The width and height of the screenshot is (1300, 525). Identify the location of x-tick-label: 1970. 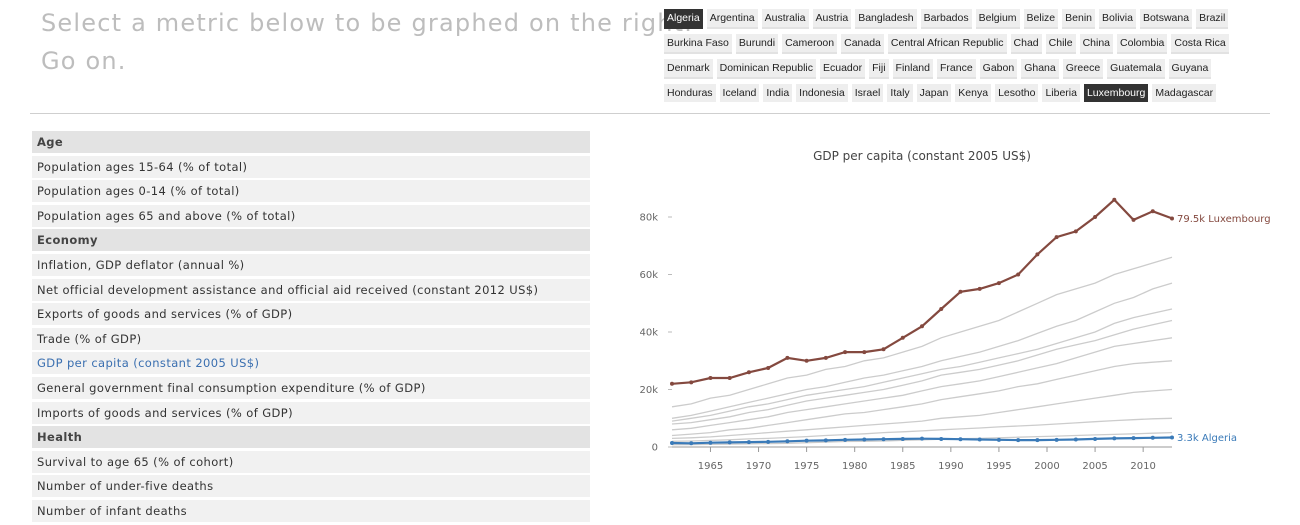
(758, 466).